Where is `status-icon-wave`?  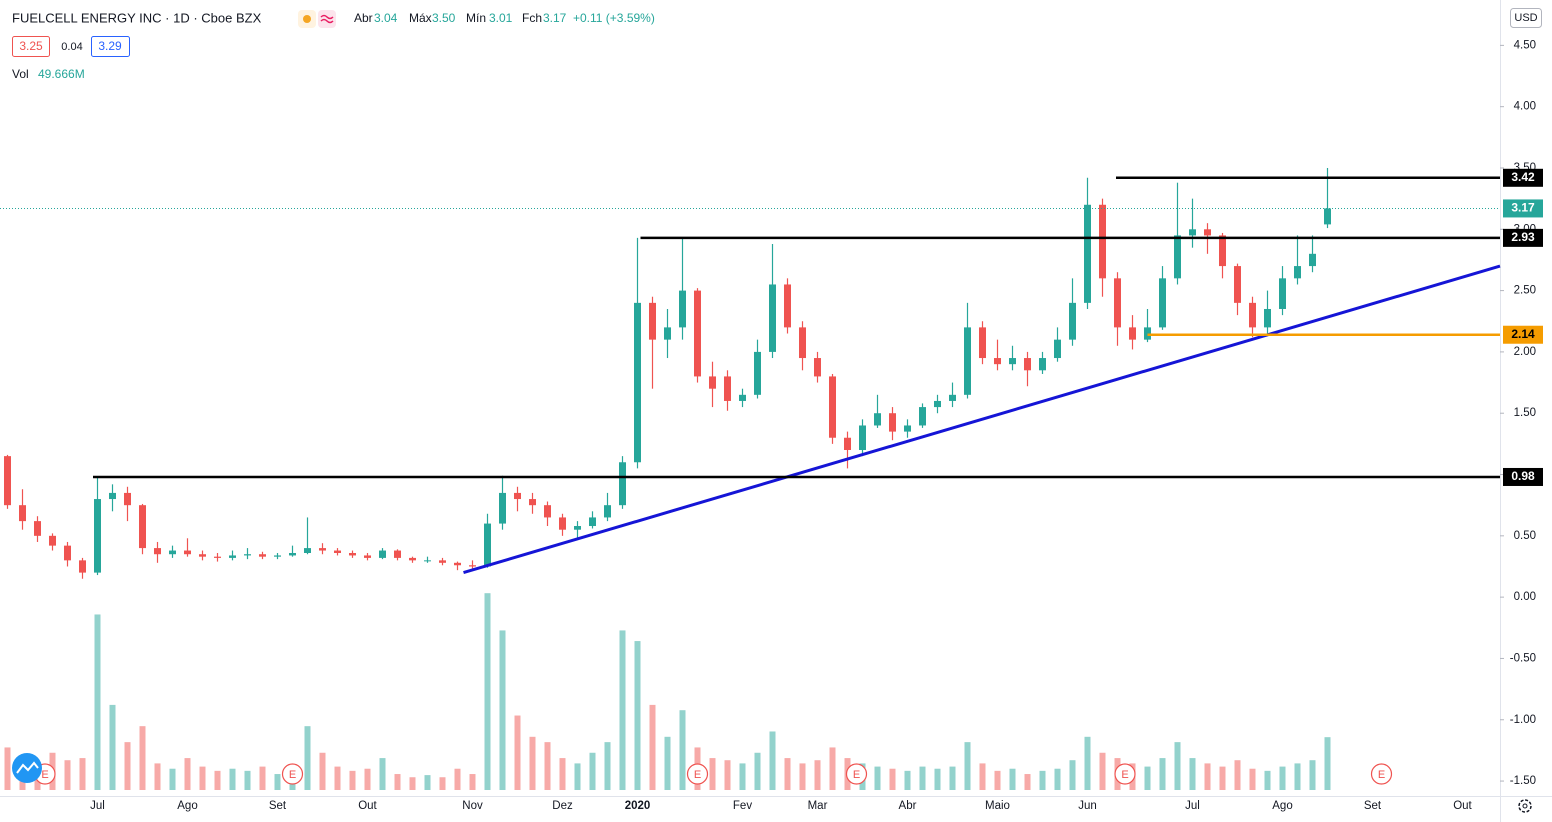 status-icon-wave is located at coordinates (327, 19).